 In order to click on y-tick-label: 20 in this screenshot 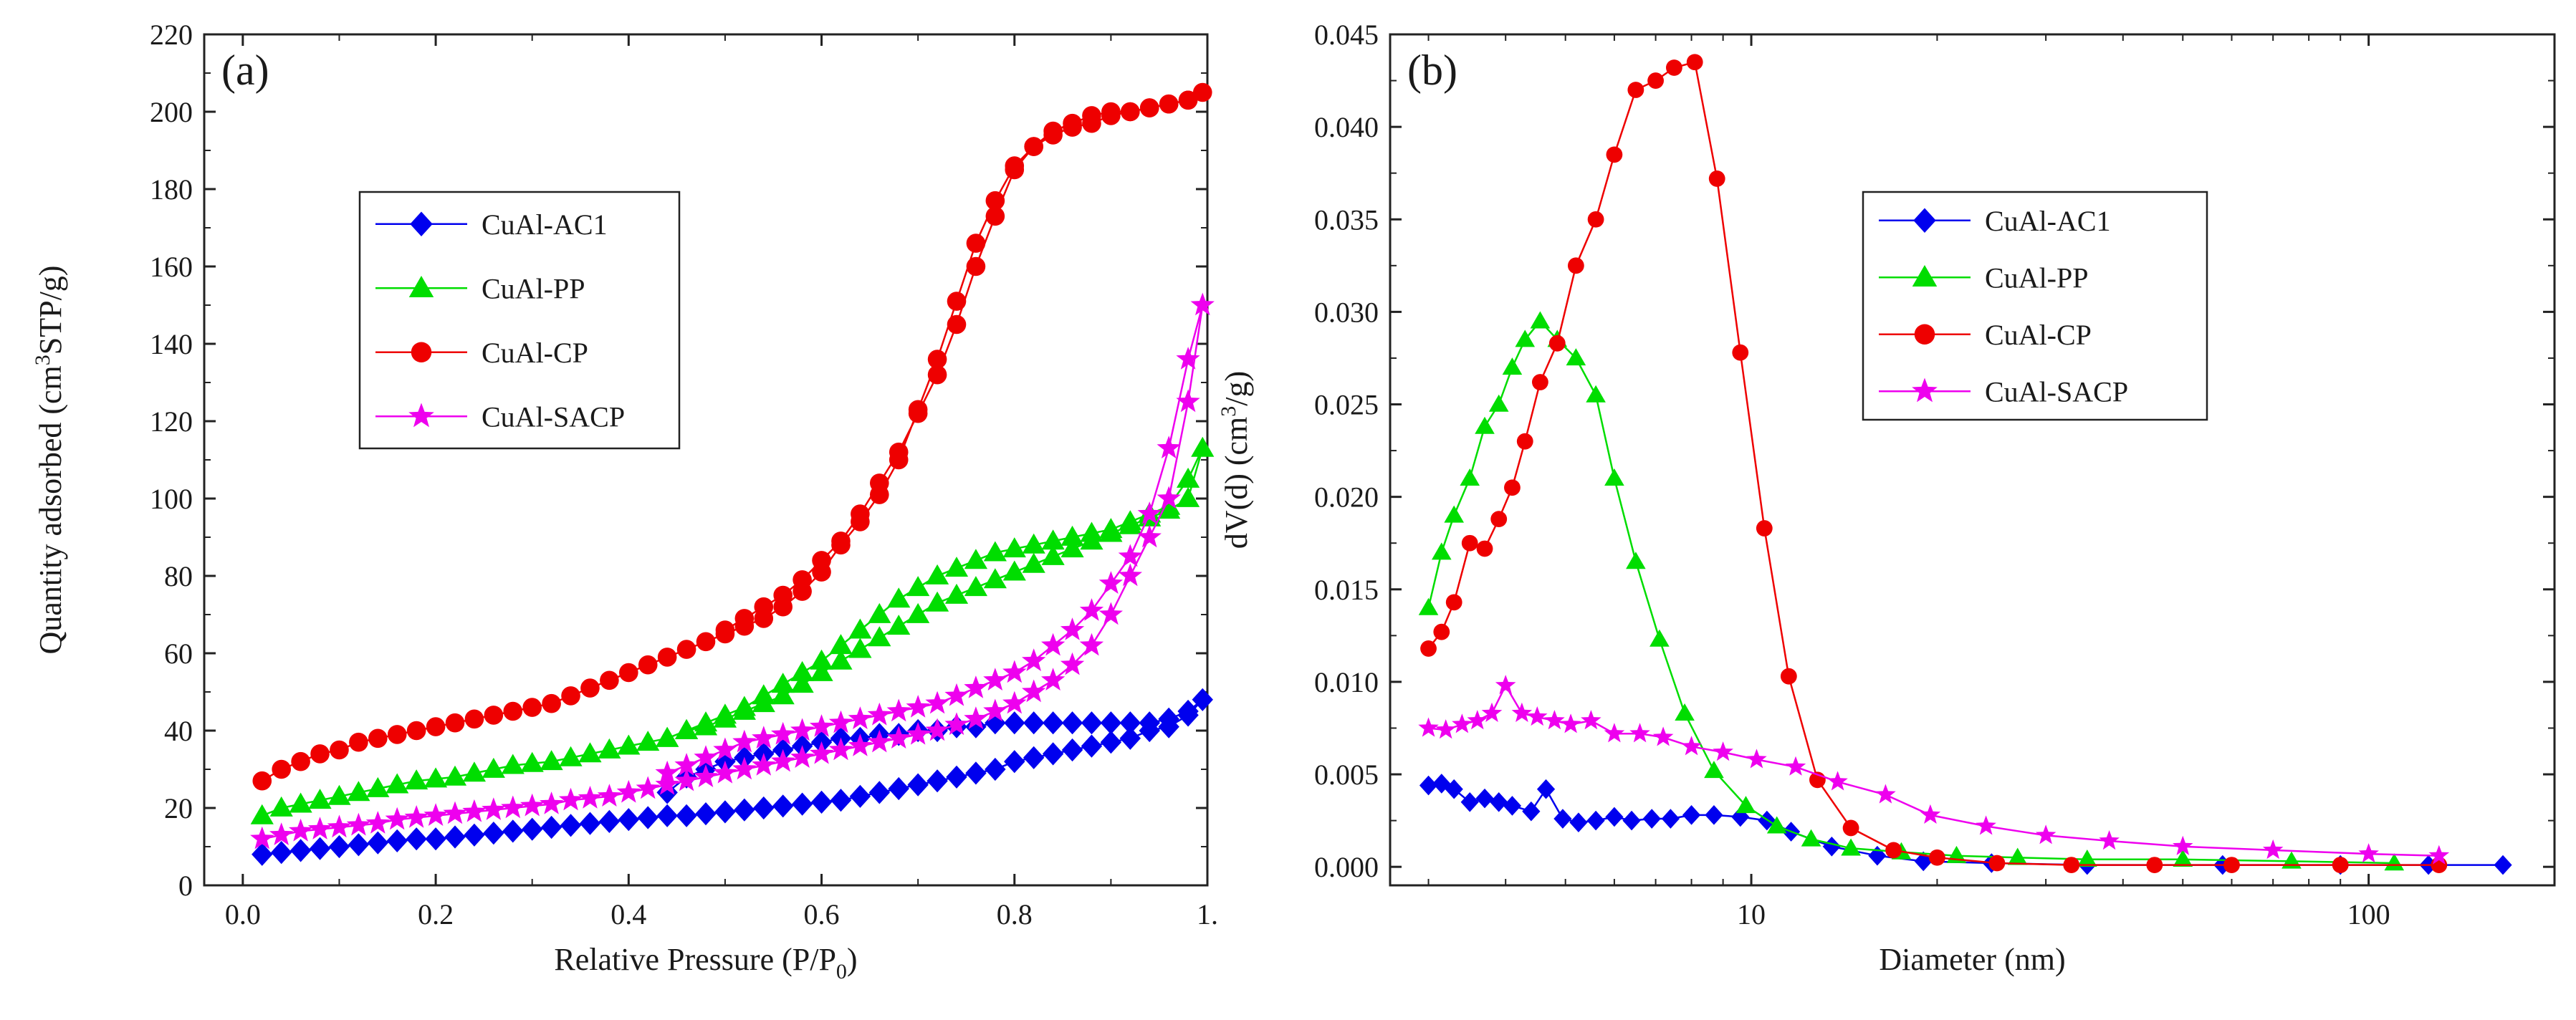, I will do `click(178, 808)`.